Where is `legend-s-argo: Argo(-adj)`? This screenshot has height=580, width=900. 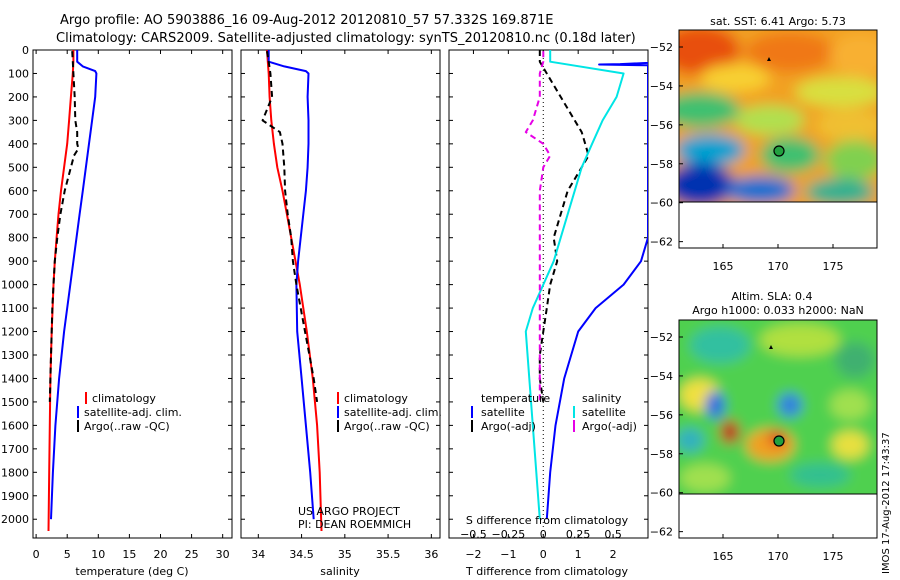
legend-s-argo: Argo(-adj) is located at coordinates (609, 426).